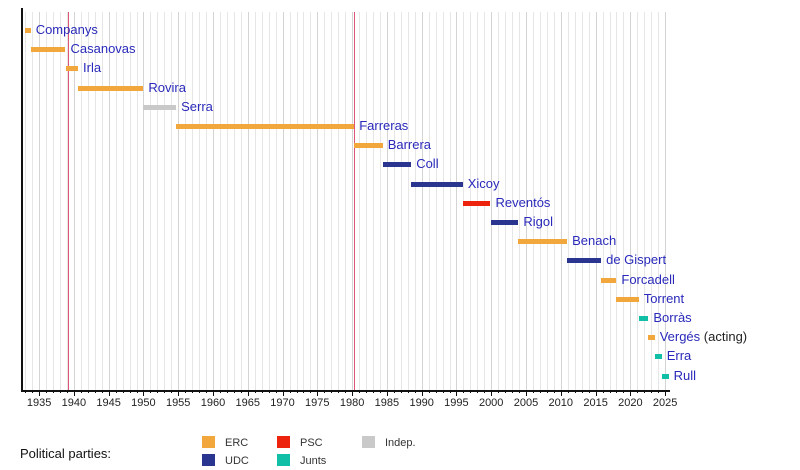 The width and height of the screenshot is (800, 470). I want to click on axis-tick-label-1965: 1965, so click(248, 403).